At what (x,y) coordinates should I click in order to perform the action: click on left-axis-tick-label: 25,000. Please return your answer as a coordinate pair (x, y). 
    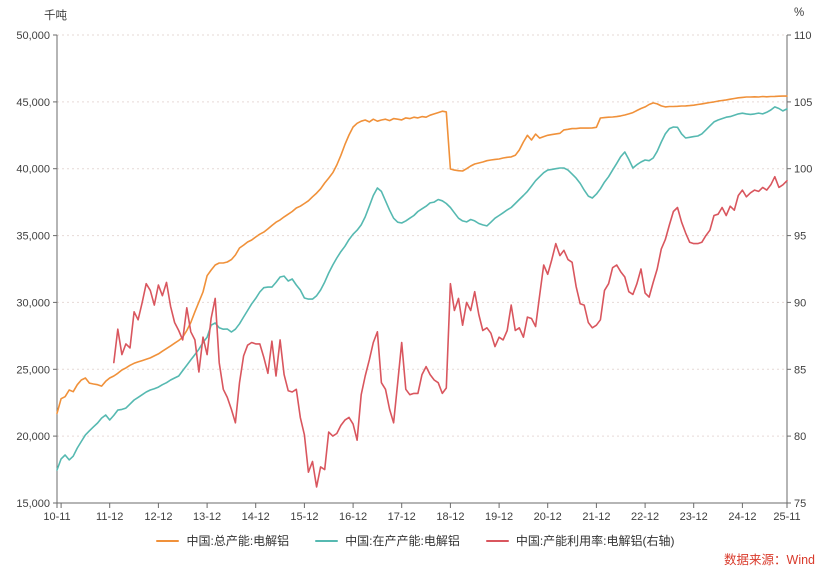
    Looking at the image, I should click on (33, 370).